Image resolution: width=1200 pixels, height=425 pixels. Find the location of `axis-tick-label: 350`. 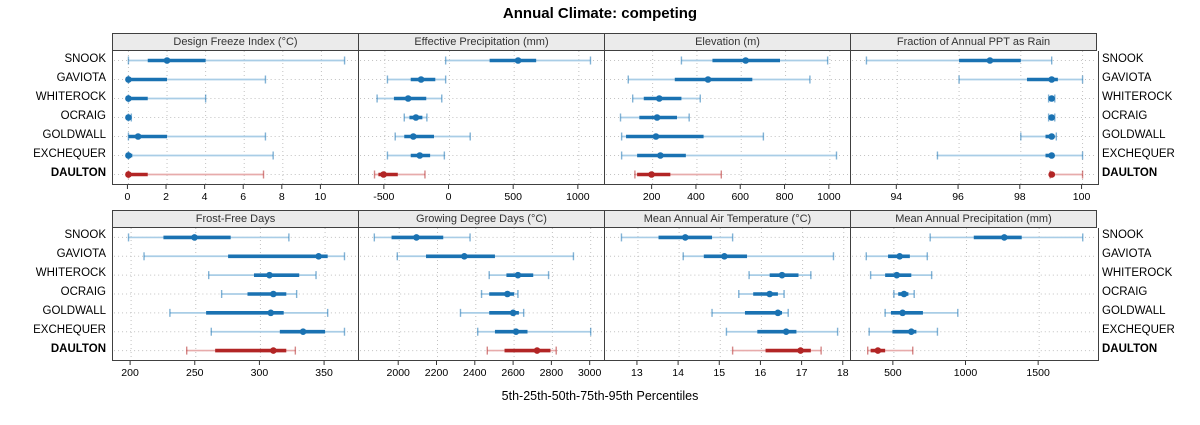

axis-tick-label: 350 is located at coordinates (324, 373).